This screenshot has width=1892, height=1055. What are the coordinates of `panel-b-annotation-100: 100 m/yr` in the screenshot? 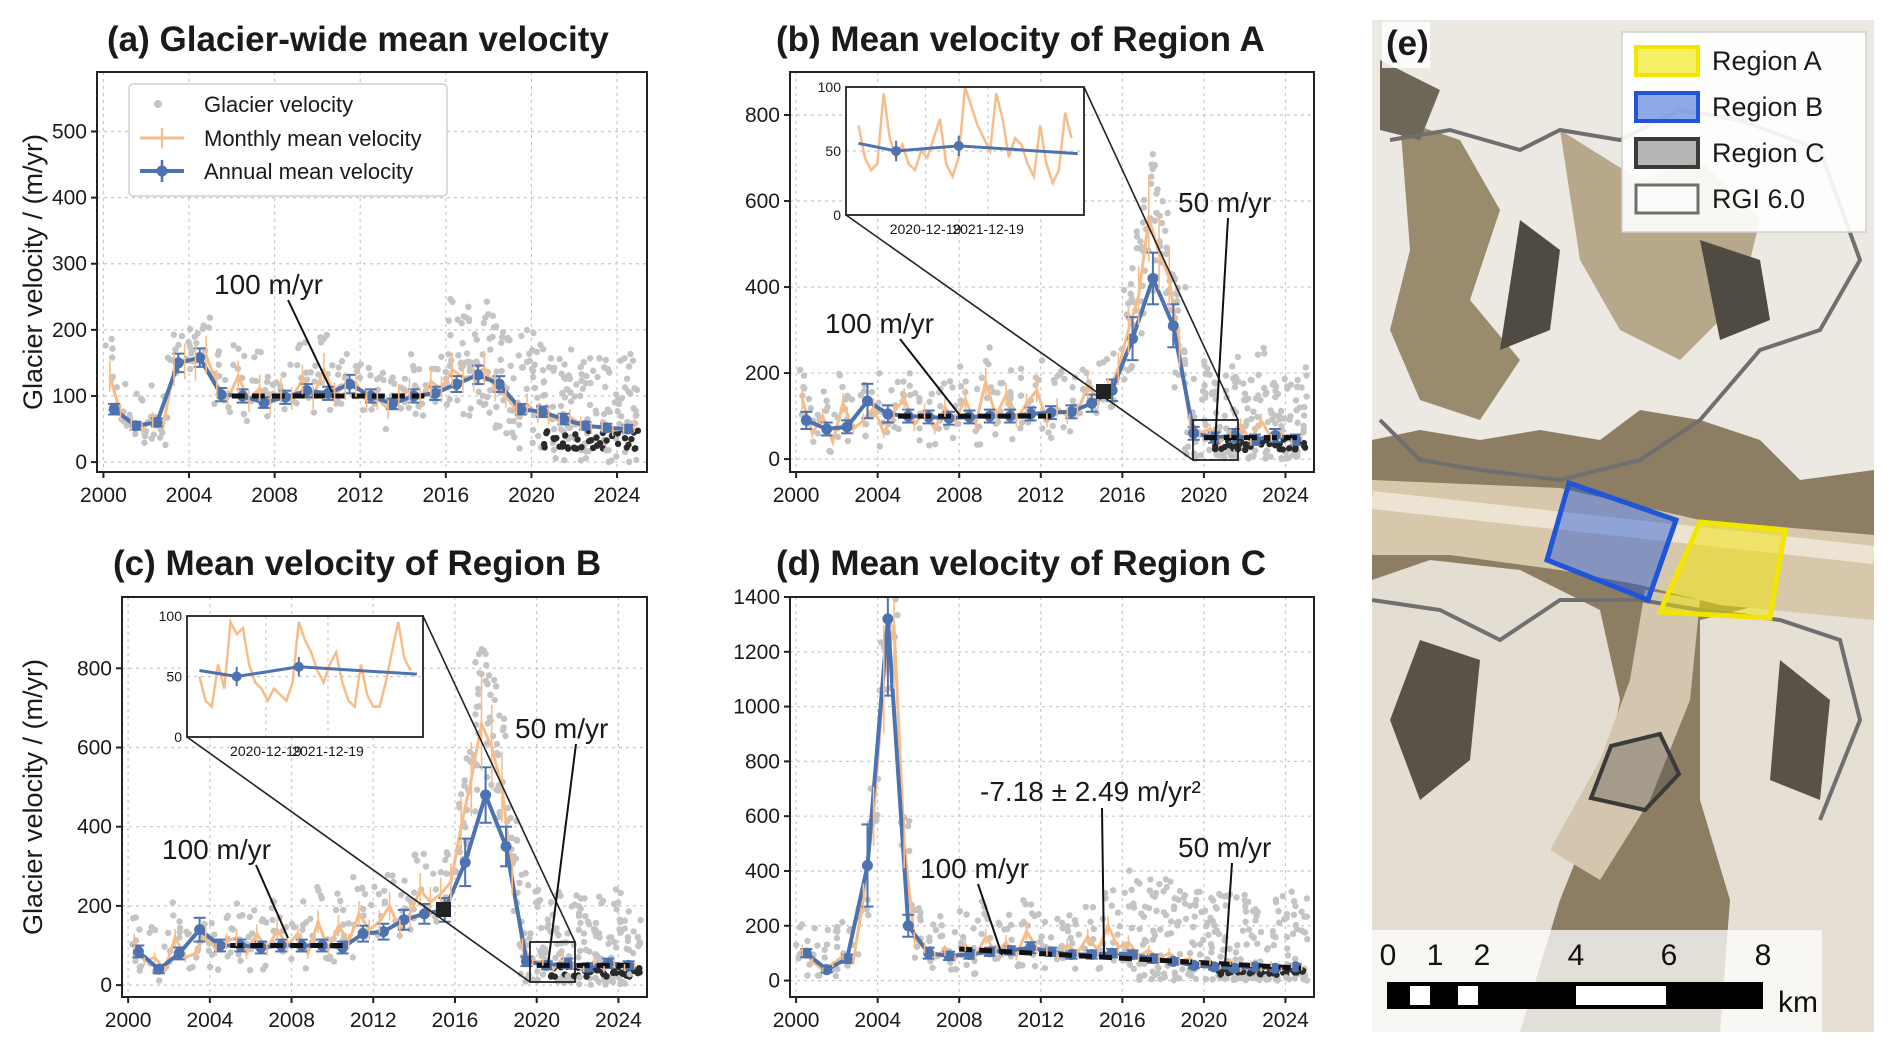 It's located at (879, 323).